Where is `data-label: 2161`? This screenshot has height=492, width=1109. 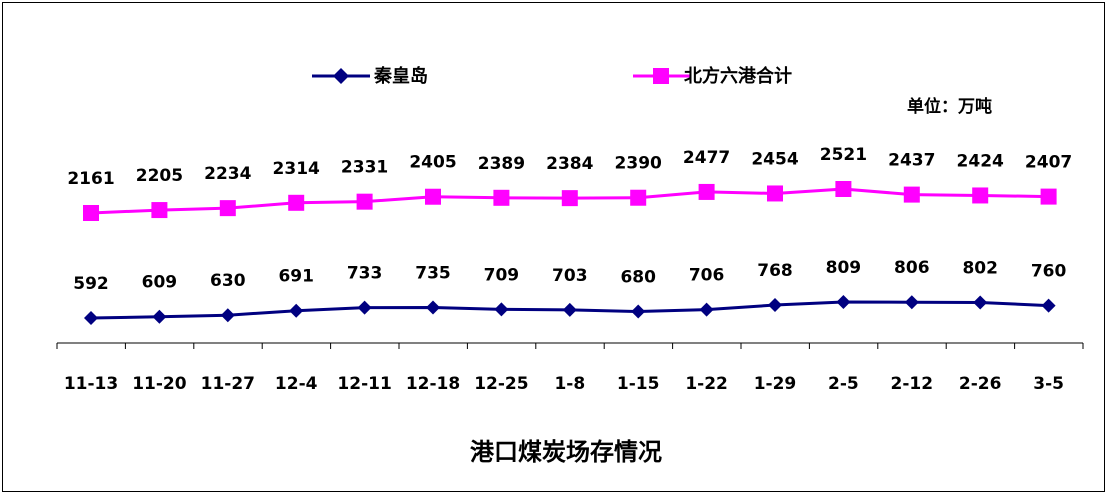 data-label: 2161 is located at coordinates (90, 179).